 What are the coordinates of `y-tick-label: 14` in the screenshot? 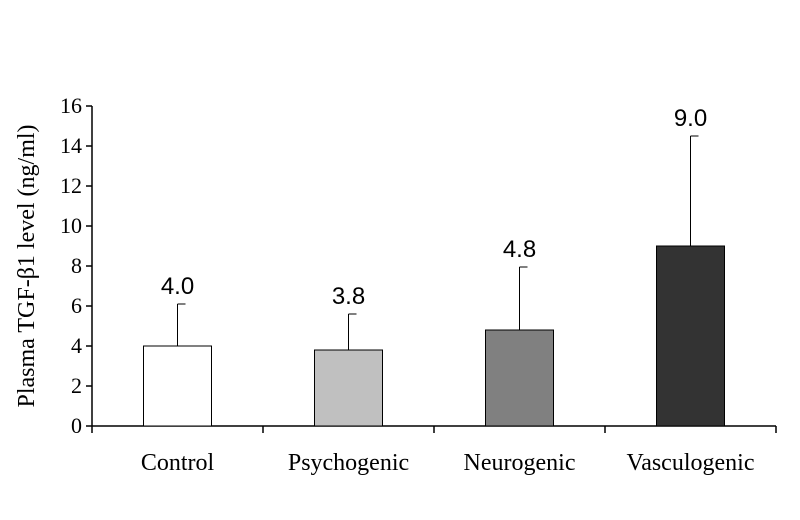 It's located at (71, 145).